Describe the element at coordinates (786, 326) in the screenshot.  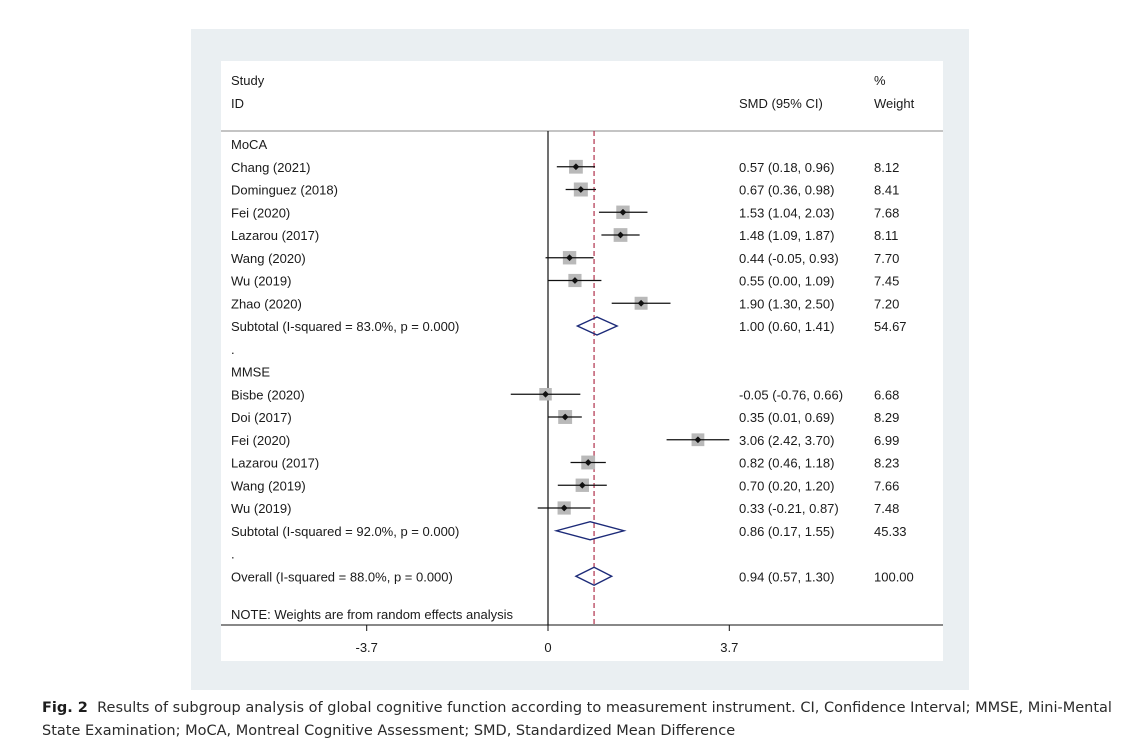
I see `smd-ci-8: 1.00 (0.60, 1.41)` at that location.